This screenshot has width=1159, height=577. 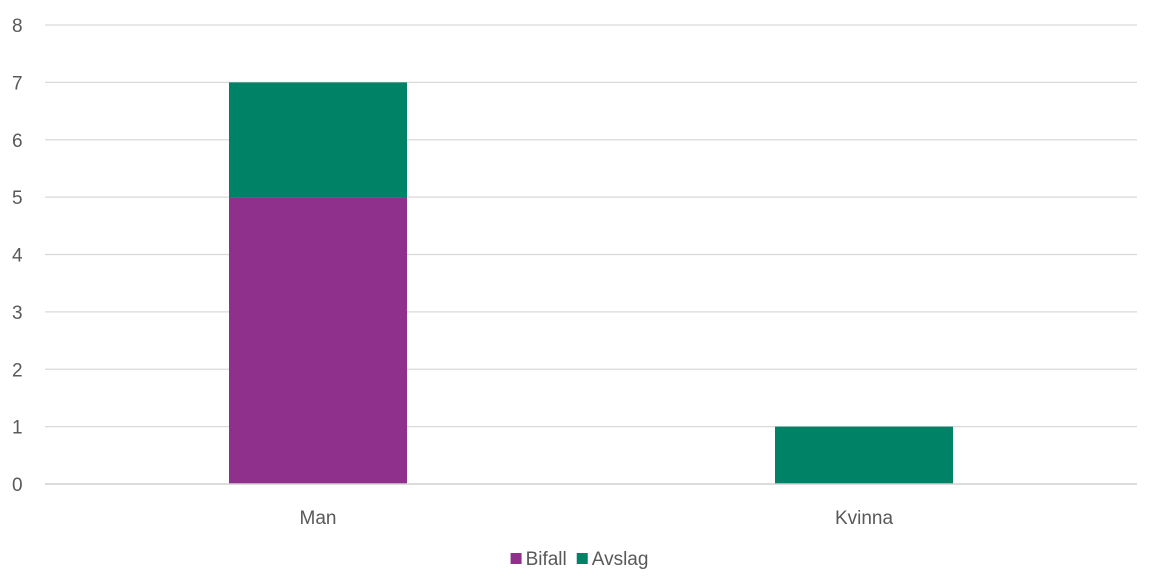 What do you see at coordinates (516, 558) in the screenshot?
I see `legend-swatch-bifall` at bounding box center [516, 558].